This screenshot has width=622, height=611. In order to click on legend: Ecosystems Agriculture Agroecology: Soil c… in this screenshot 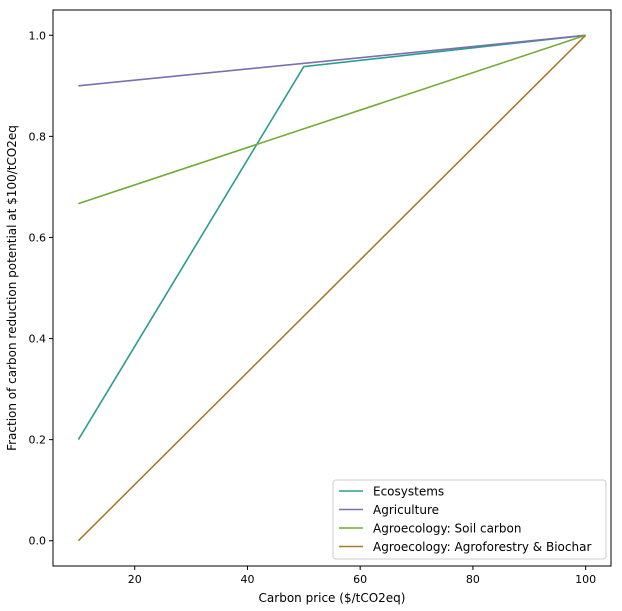, I will do `click(469, 519)`.